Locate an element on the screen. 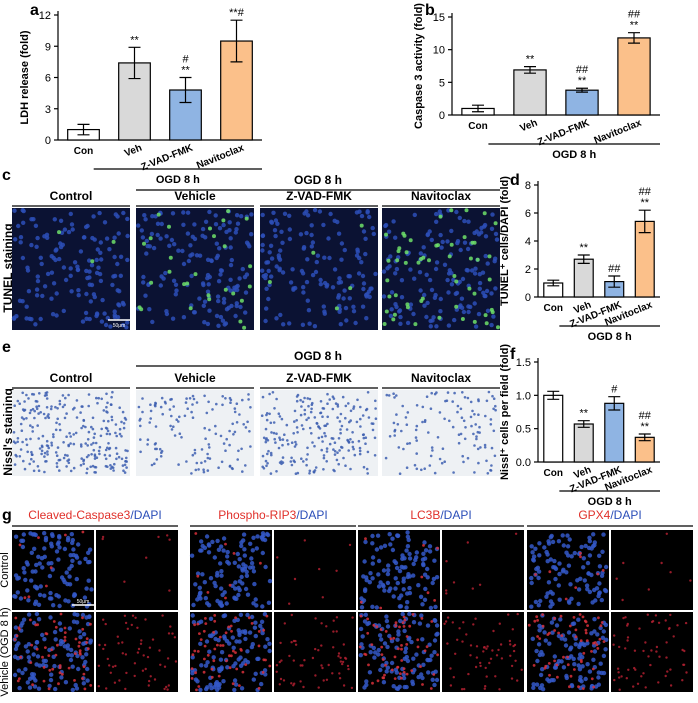  y-tick-label: 15 is located at coordinates (439, 18).